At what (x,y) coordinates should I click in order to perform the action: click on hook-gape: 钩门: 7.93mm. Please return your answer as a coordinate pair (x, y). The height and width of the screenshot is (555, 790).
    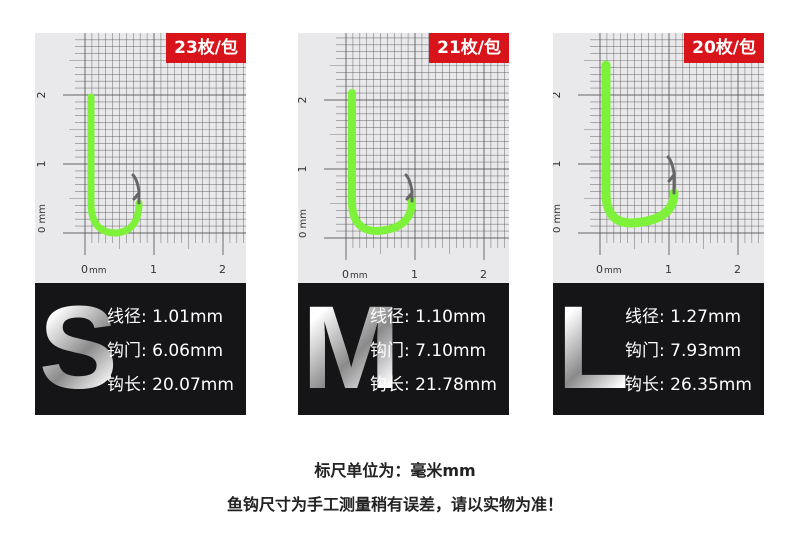
    Looking at the image, I should click on (683, 351).